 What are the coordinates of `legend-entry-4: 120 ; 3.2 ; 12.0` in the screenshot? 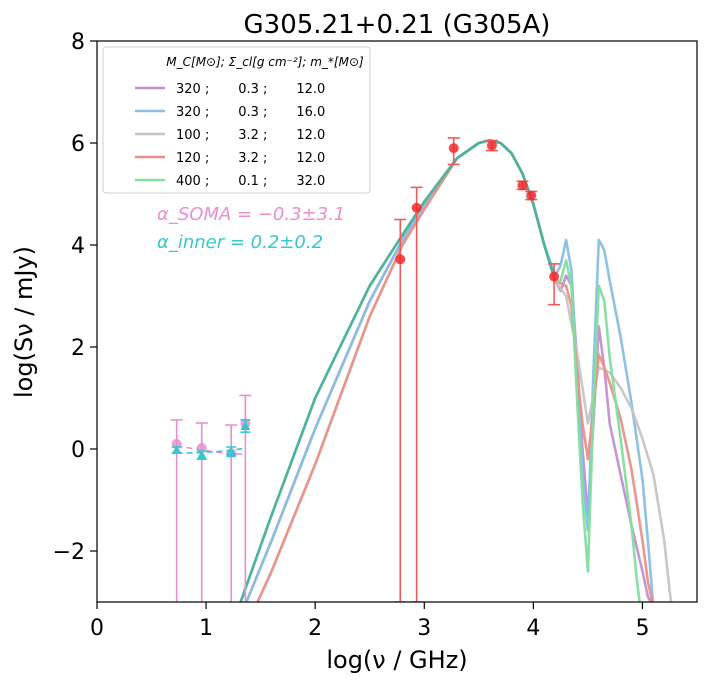 It's located at (230, 158).